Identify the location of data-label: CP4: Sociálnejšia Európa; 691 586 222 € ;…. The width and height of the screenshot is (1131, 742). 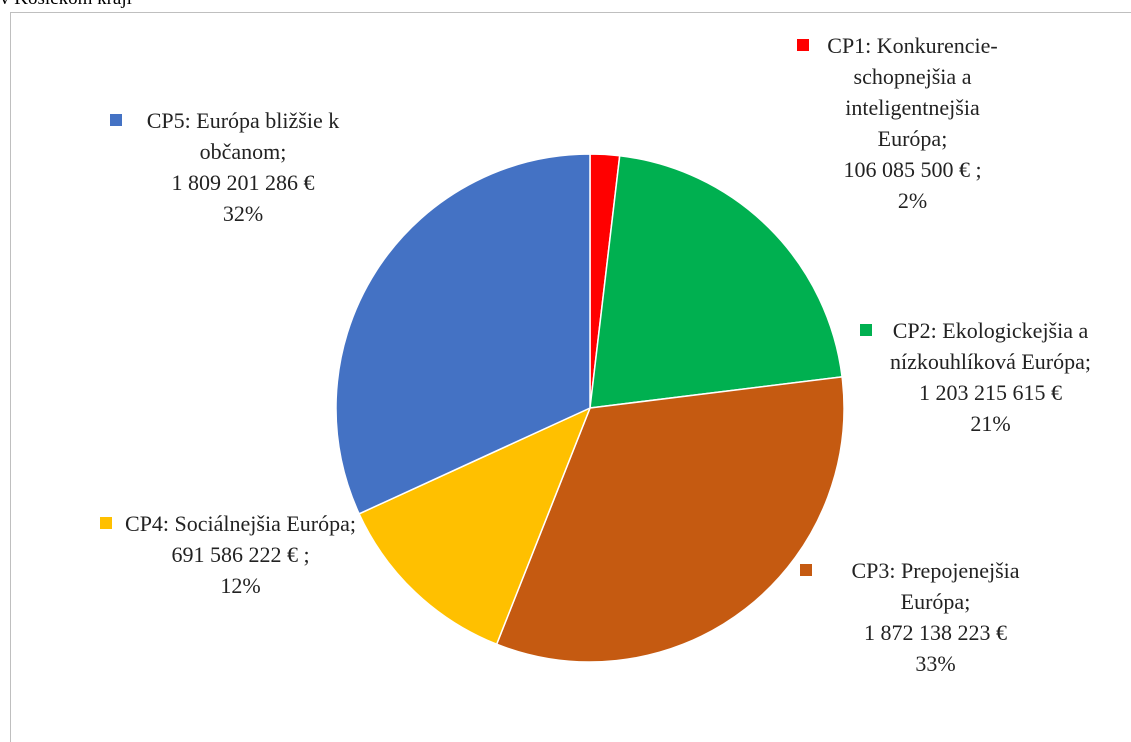
(231, 554).